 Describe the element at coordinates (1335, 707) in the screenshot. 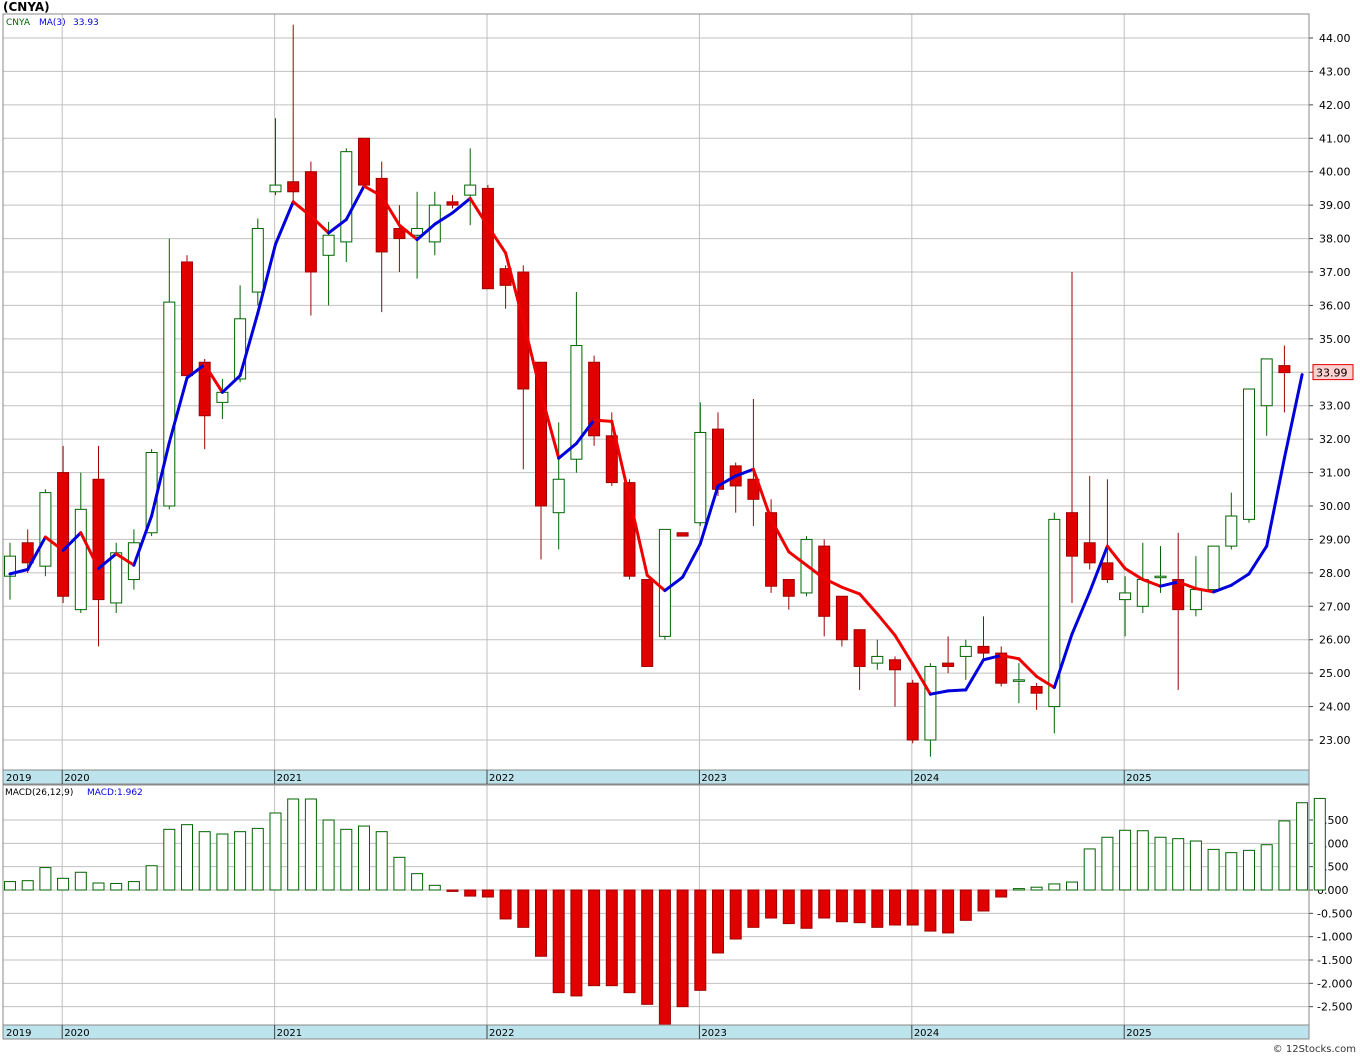

I see `price-tick-label: 24.00` at that location.